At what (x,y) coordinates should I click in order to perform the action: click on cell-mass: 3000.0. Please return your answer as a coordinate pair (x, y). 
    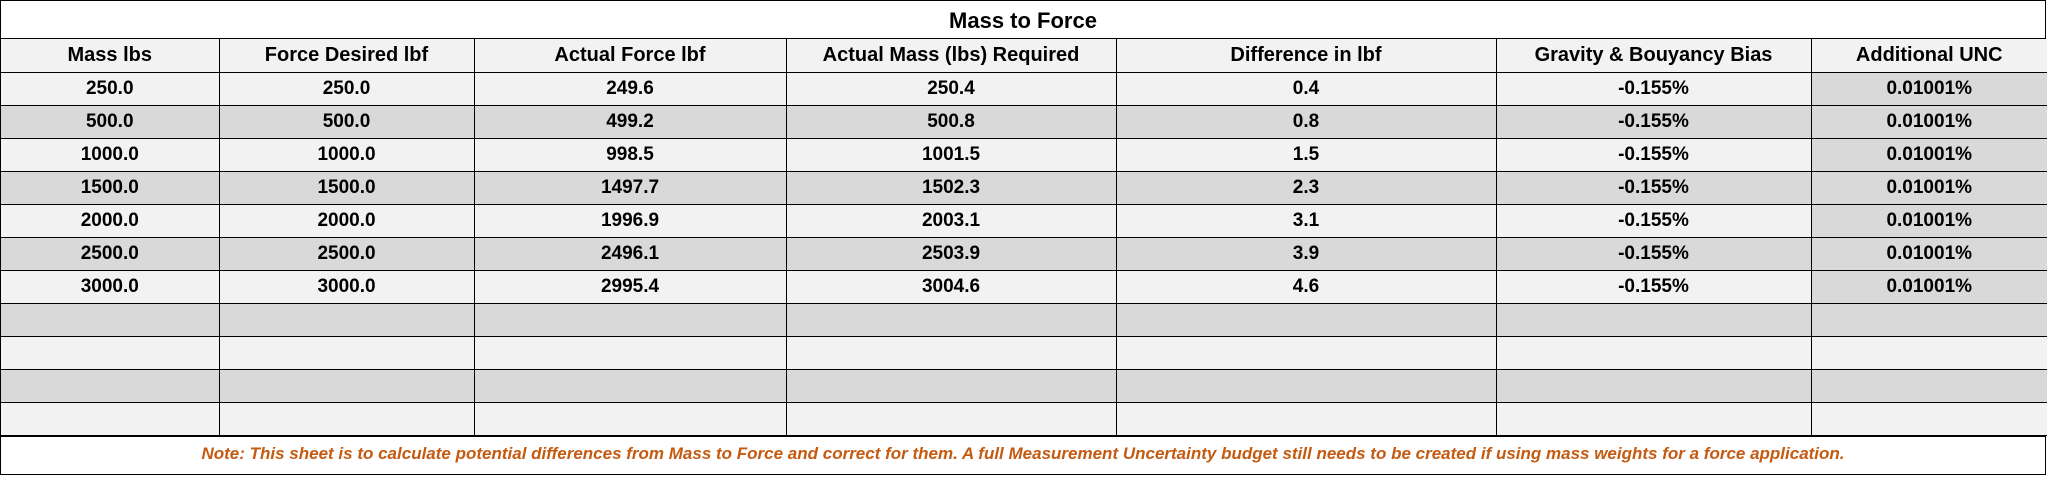
    Looking at the image, I should click on (110, 287).